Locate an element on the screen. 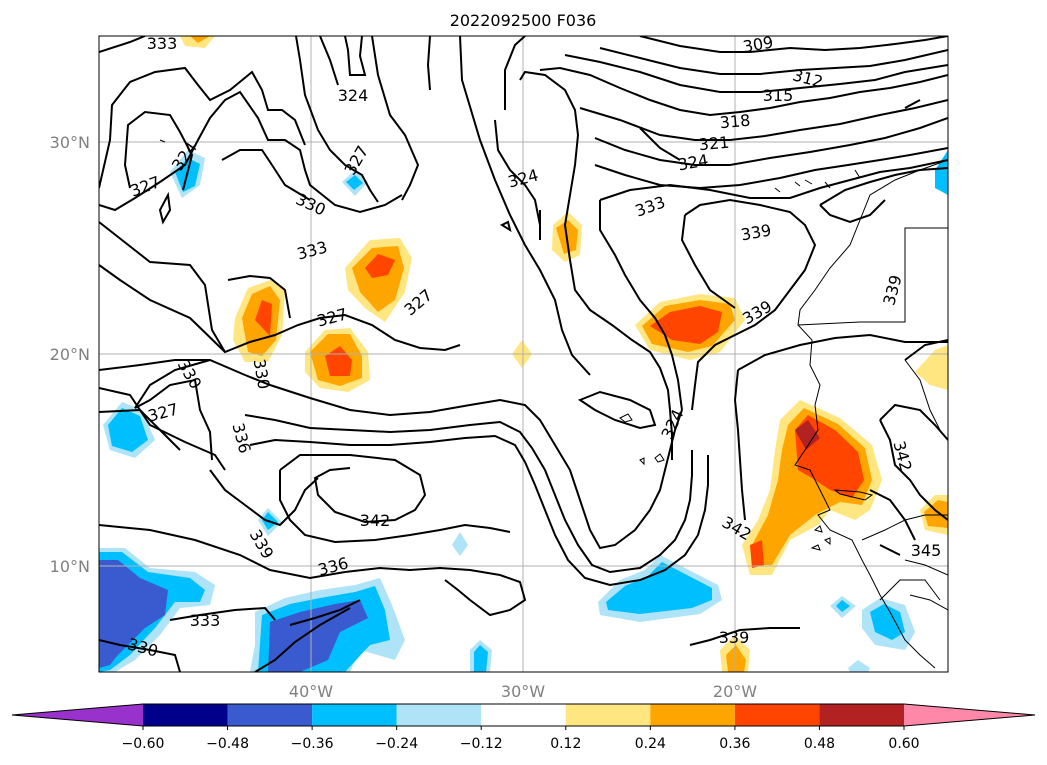 This screenshot has width=1047, height=765. contour-label: 342 is located at coordinates (375, 520).